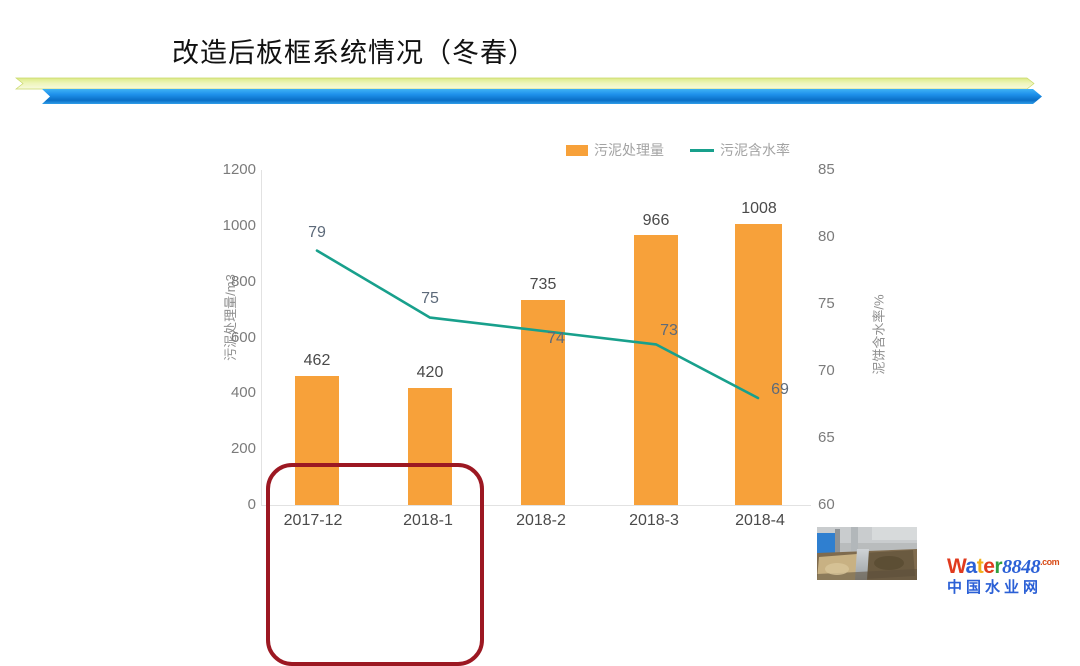 Image resolution: width=1080 pixels, height=666 pixels. What do you see at coordinates (536, 505) in the screenshot?
I see `x-axis-spine` at bounding box center [536, 505].